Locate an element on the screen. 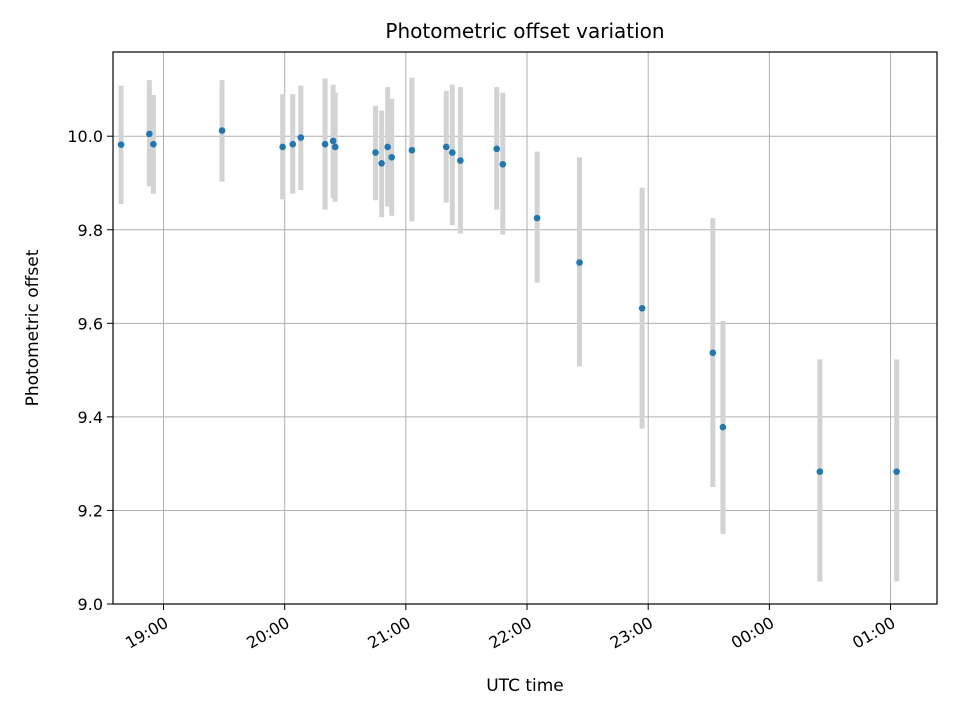 This screenshot has height=720, width=960. x-tick-label: 23:00 is located at coordinates (631, 633).